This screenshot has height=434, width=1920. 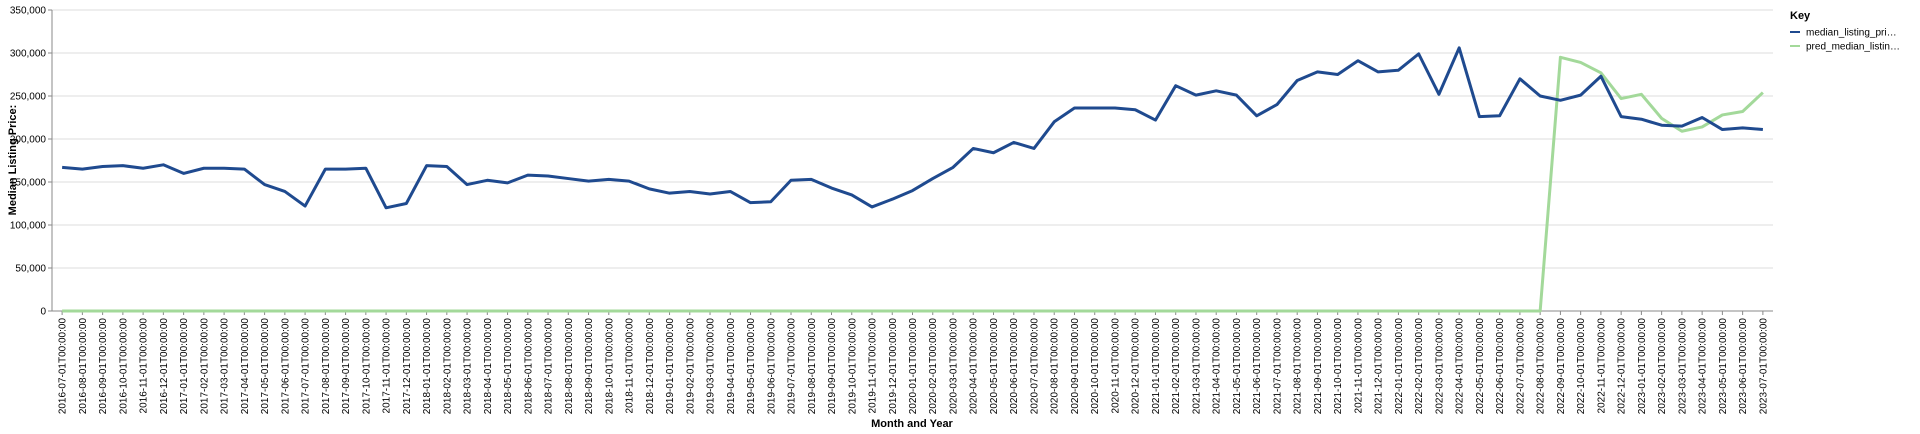 I want to click on x-tick-label: 2019-07-01T00:00:00, so click(x=792, y=366).